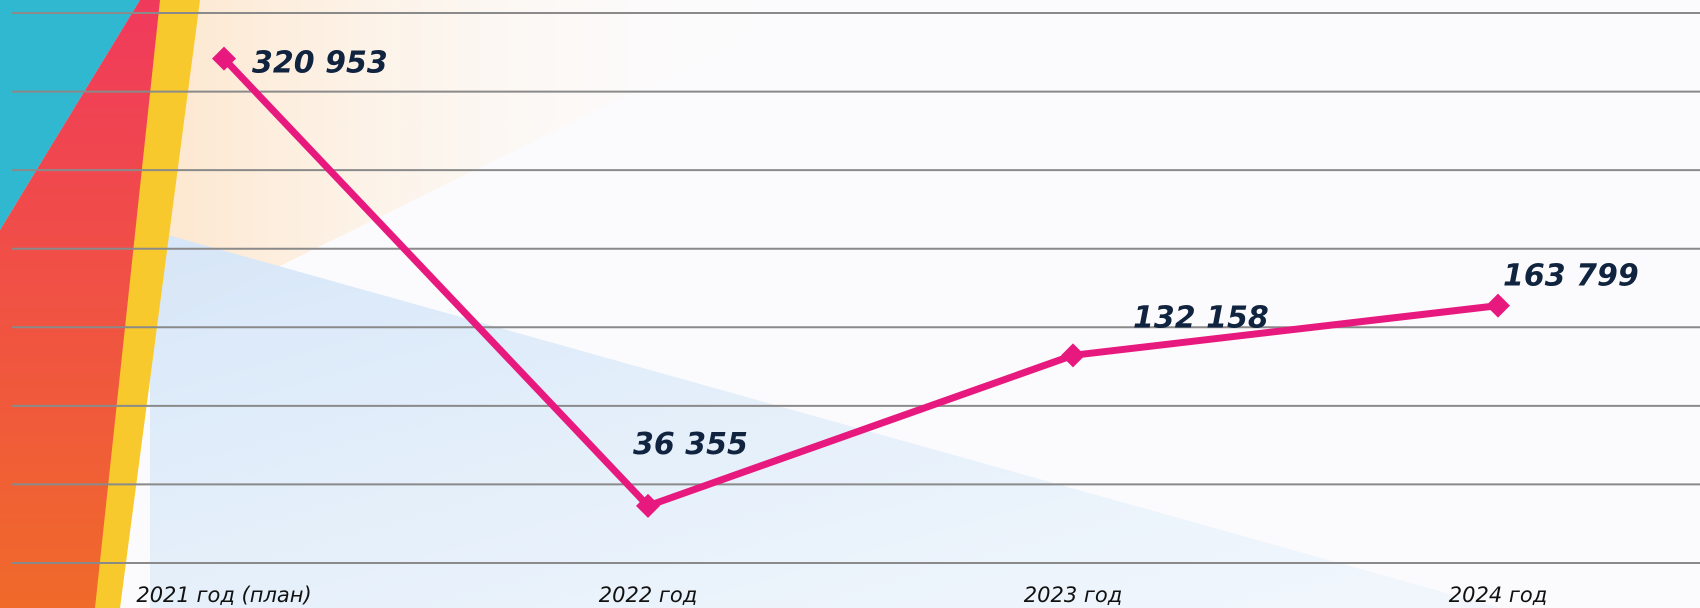 This screenshot has width=1700, height=608. Describe the element at coordinates (1498, 595) in the screenshot. I see `x-tick-label: 2024 год` at that location.